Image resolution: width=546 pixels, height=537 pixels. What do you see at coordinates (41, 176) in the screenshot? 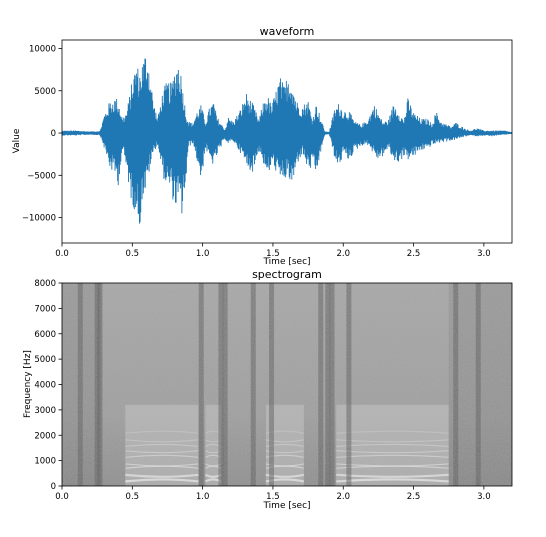
I see `waveform-y-tick-label: −5000` at bounding box center [41, 176].